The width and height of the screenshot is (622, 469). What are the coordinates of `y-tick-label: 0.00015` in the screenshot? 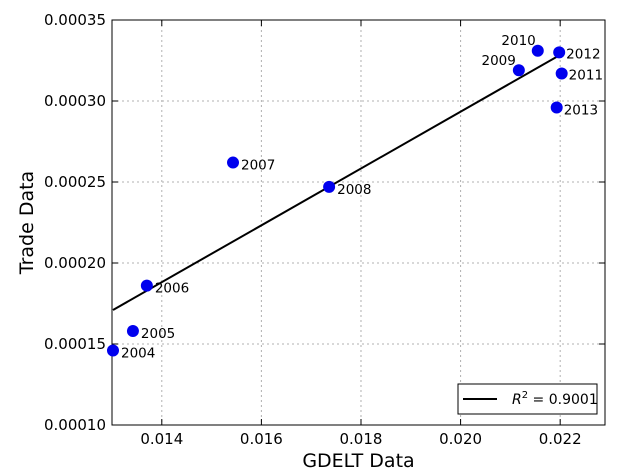 It's located at (75, 344).